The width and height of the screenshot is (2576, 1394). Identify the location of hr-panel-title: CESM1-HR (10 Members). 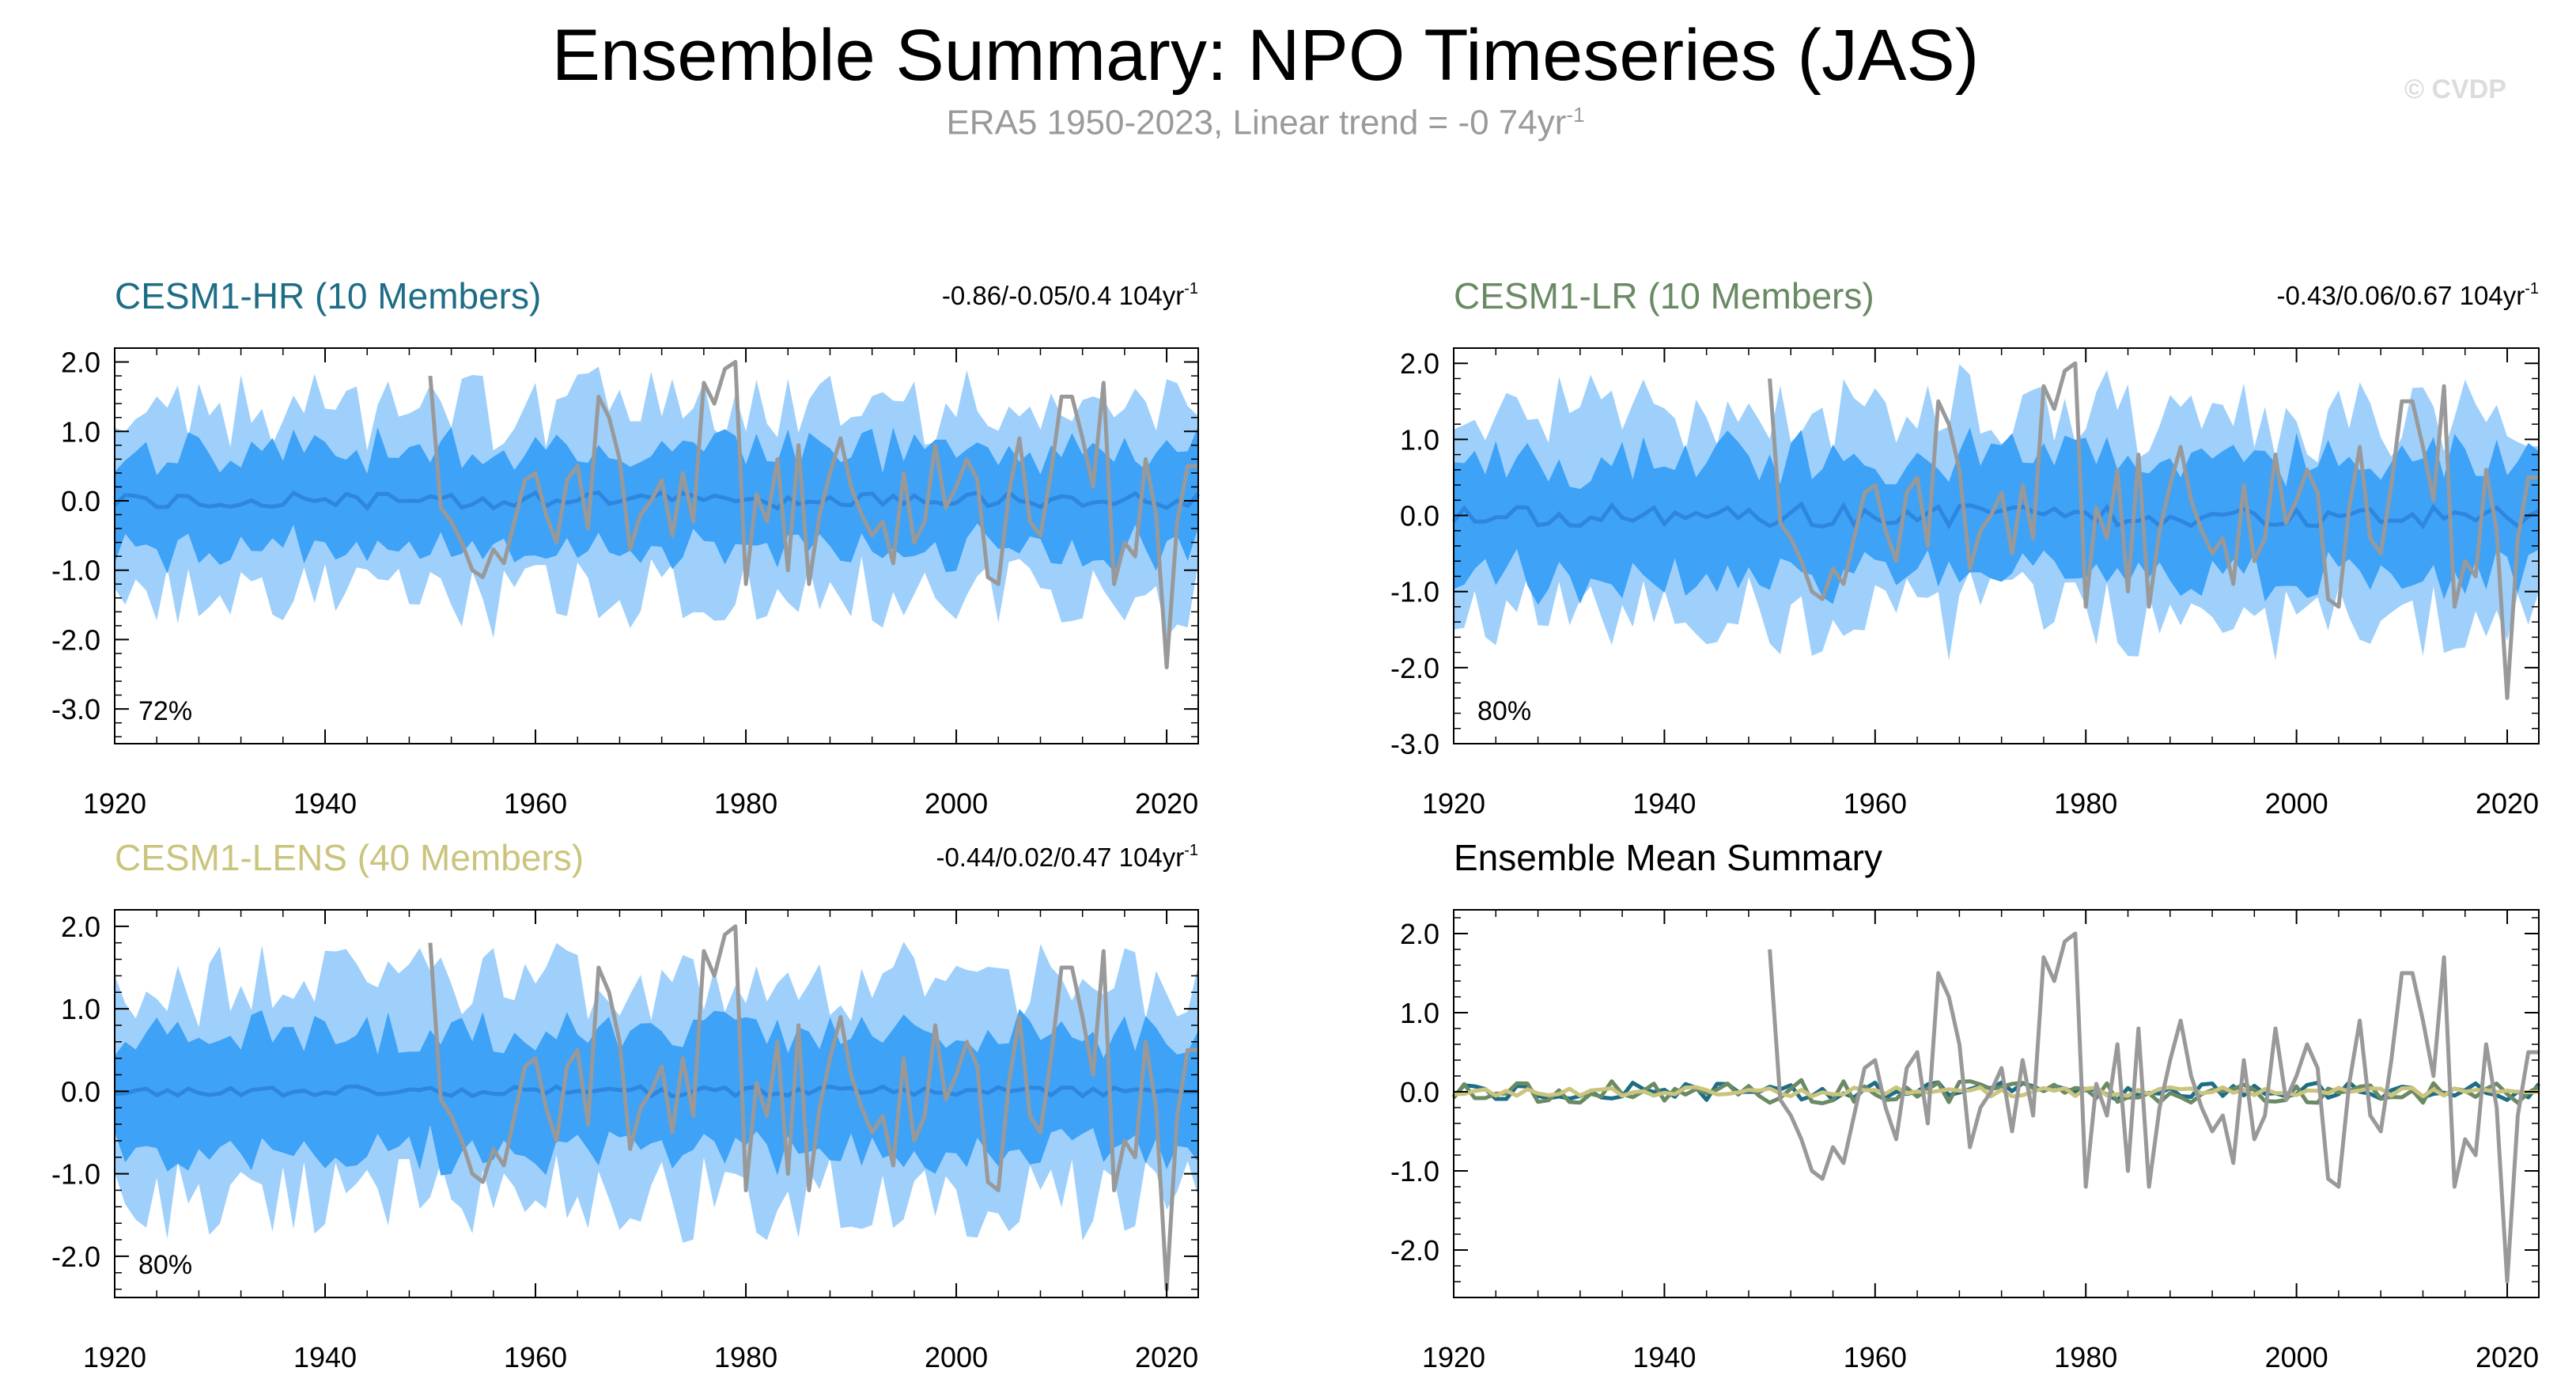
(328, 295).